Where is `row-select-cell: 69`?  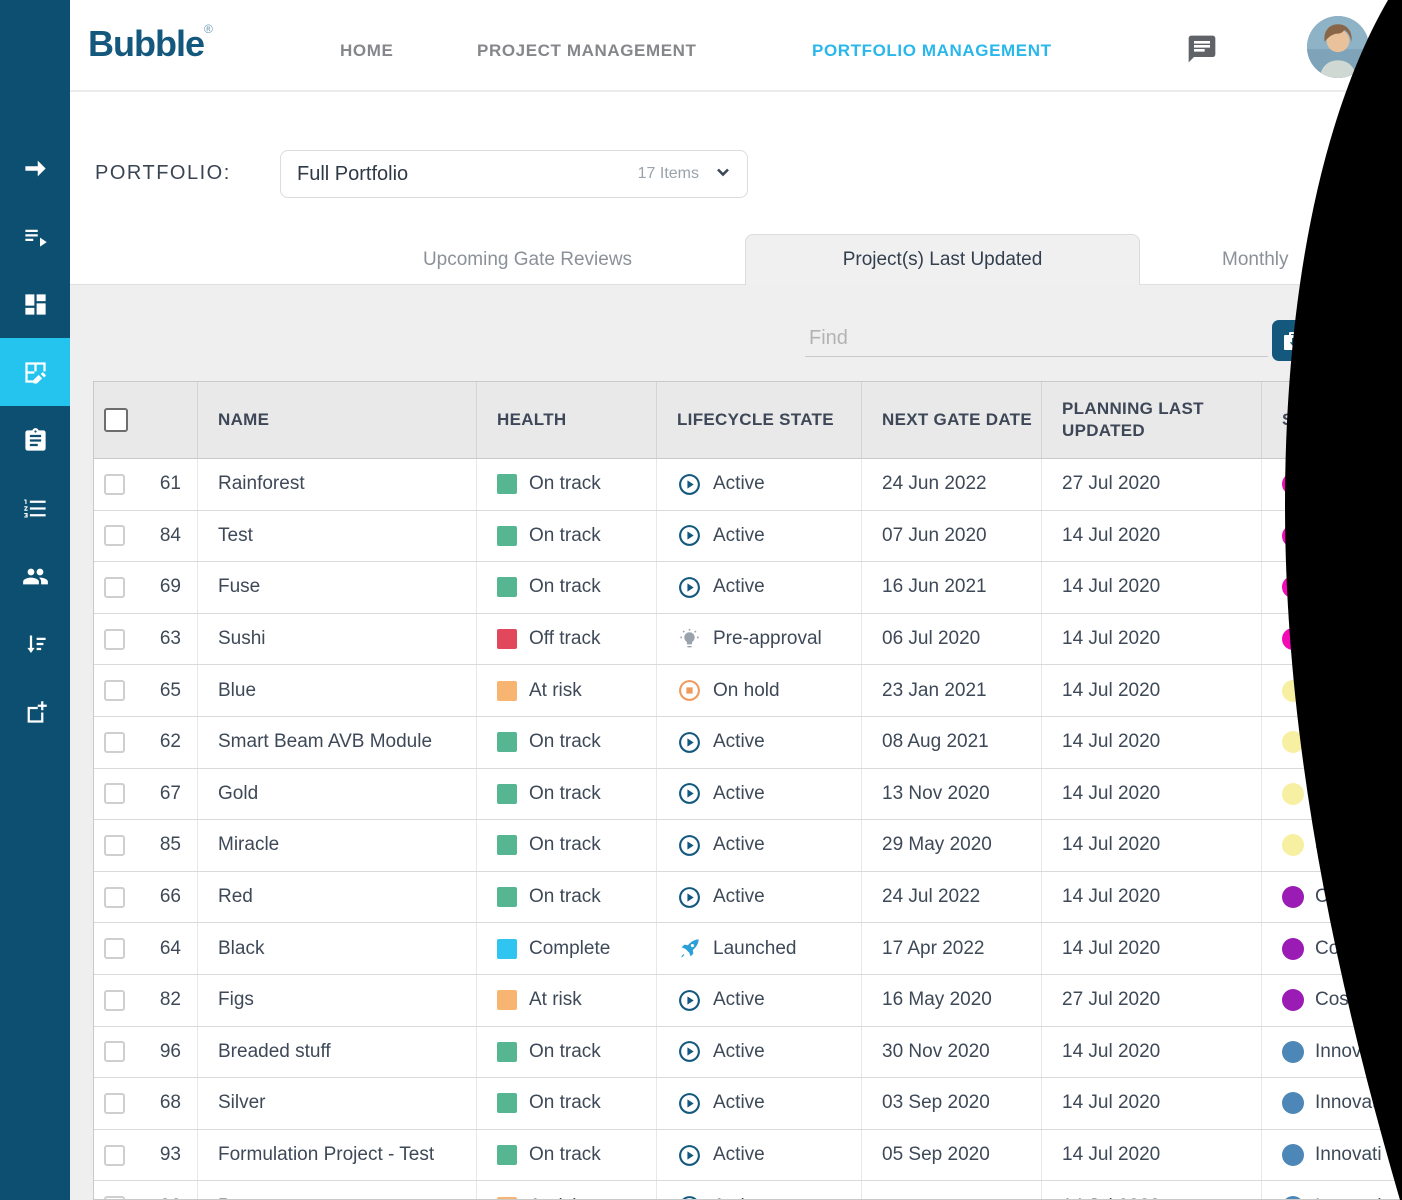 row-select-cell: 69 is located at coordinates (146, 587).